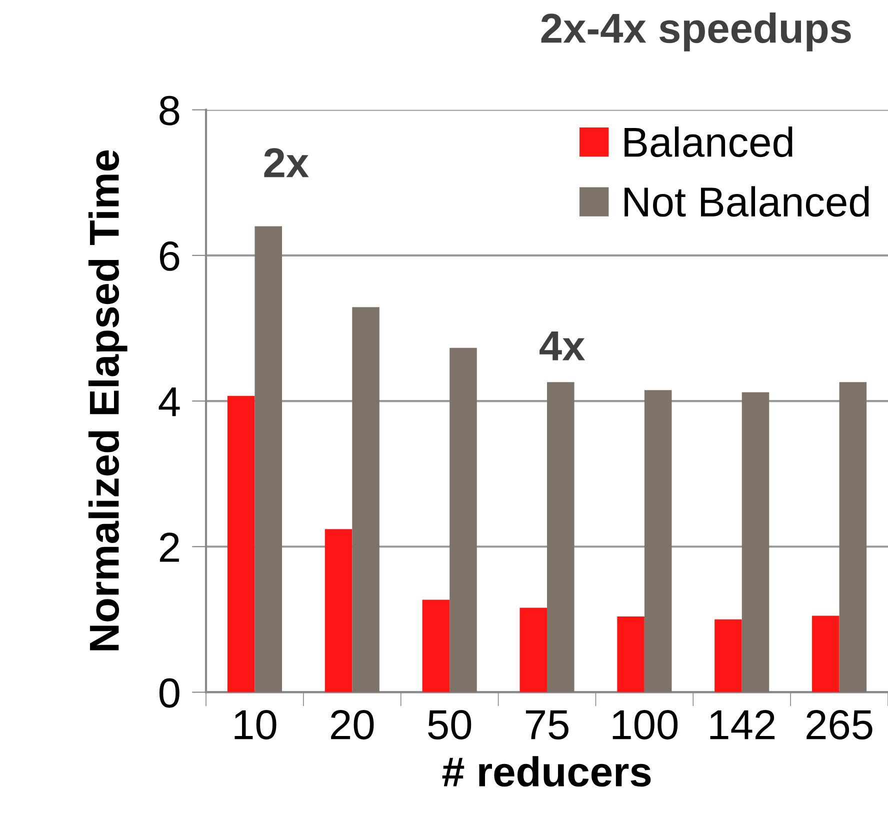 This screenshot has height=832, width=888. What do you see at coordinates (645, 725) in the screenshot?
I see `x-tick-label: 100` at bounding box center [645, 725].